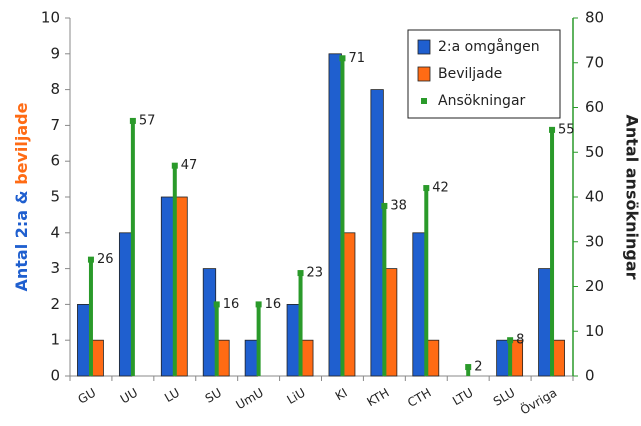 The image size is (641, 426). I want to click on legend-box, so click(484, 74).